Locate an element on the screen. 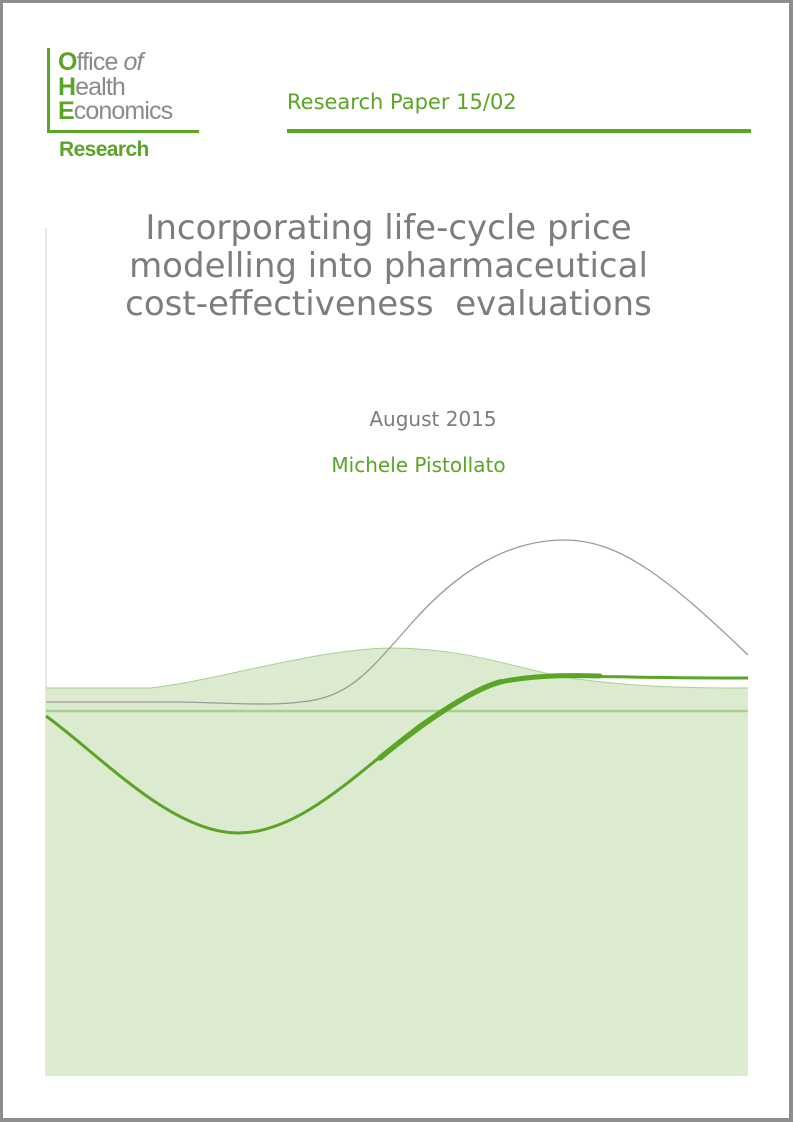  logo-initial-e: E is located at coordinates (66, 111).